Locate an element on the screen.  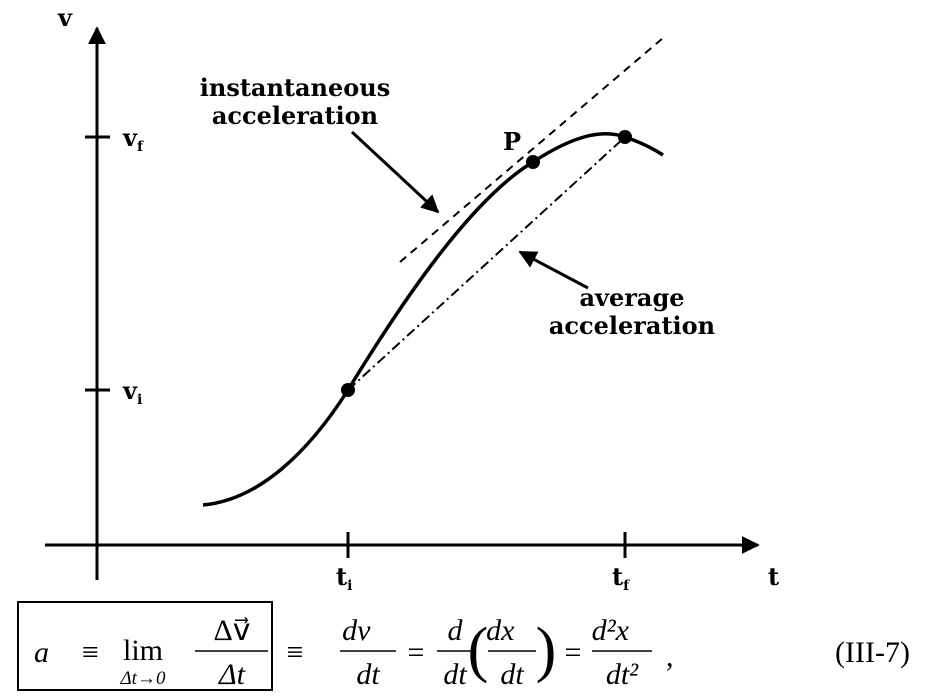
equation-part: d²x⃗ is located at coordinates (622, 630).